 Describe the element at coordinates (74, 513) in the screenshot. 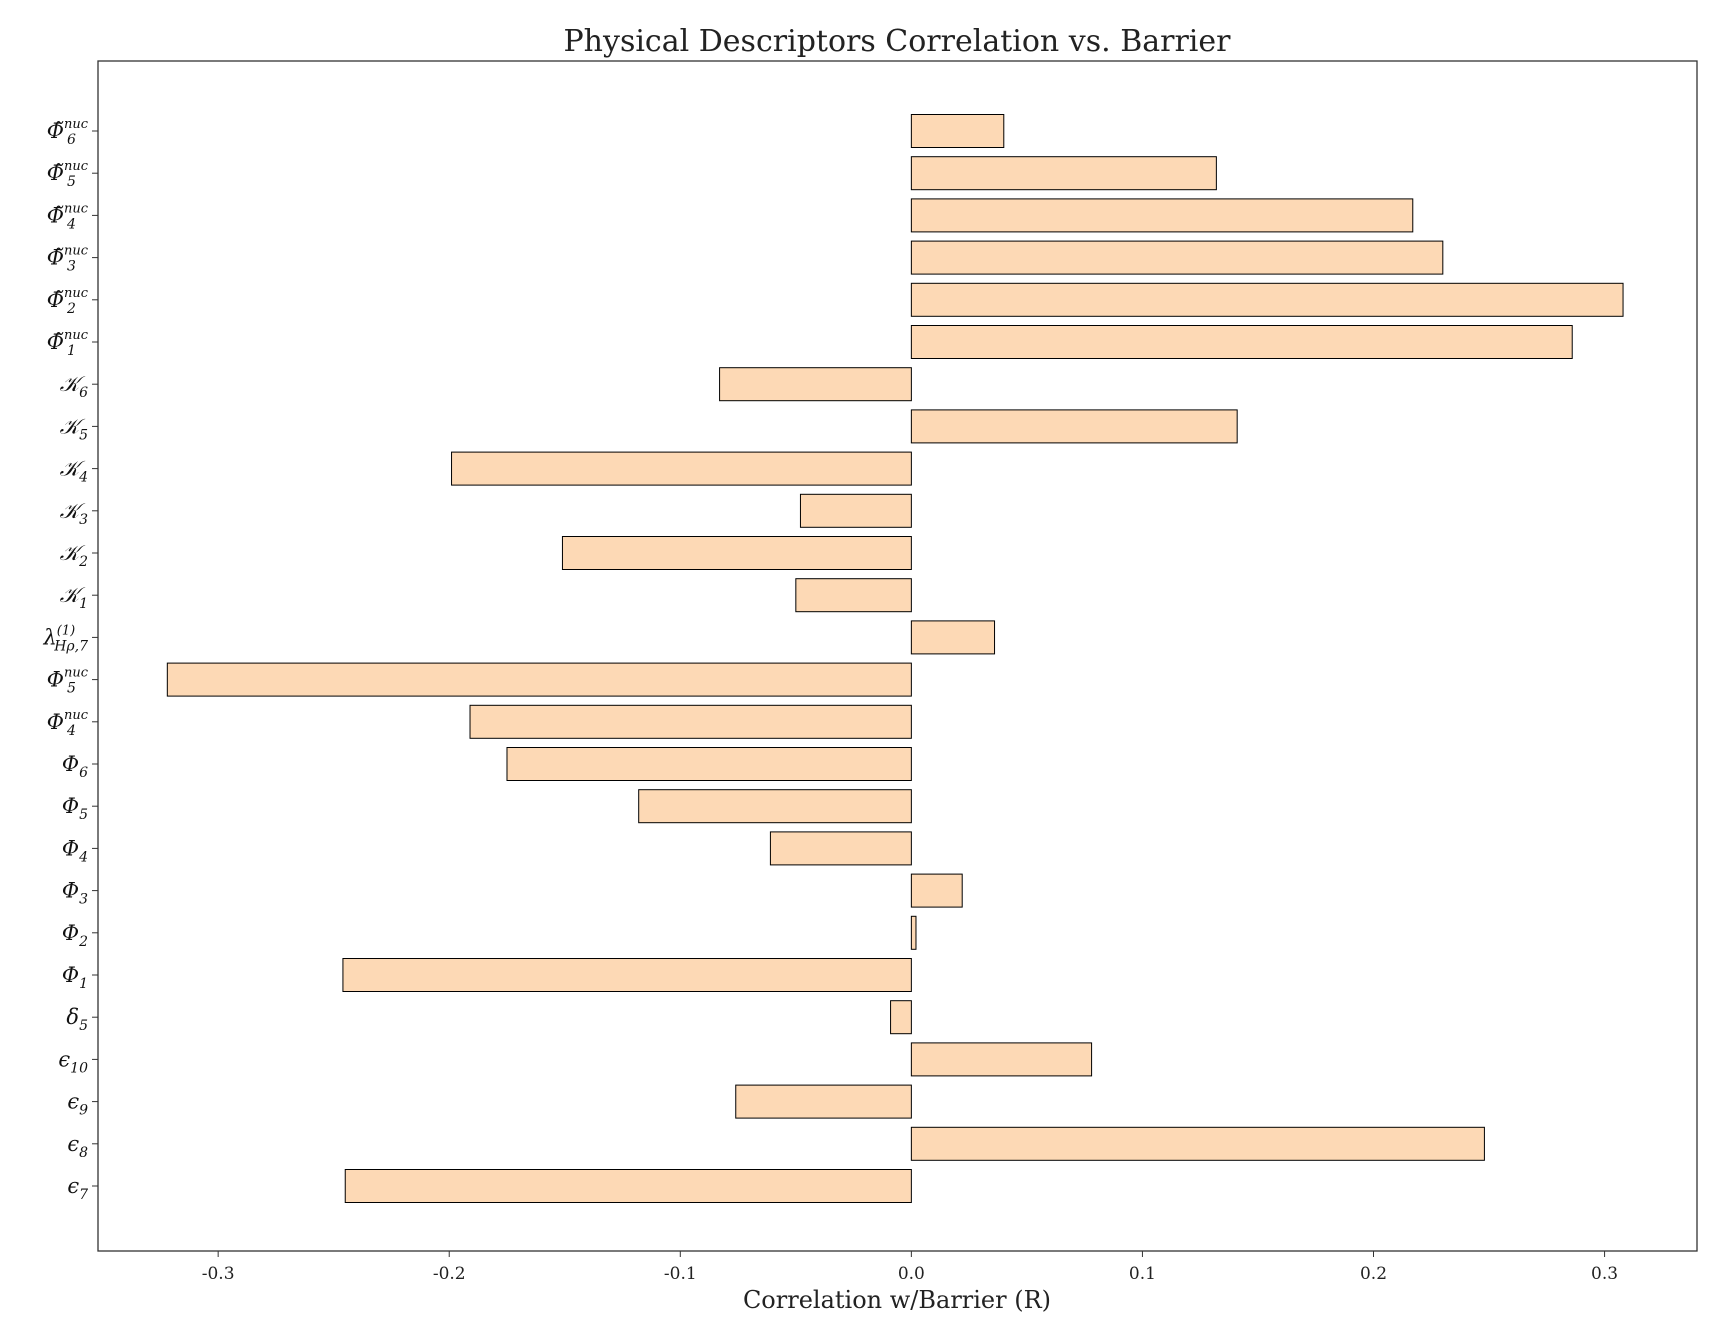

I see `y-tick-label: 𝒦3` at that location.